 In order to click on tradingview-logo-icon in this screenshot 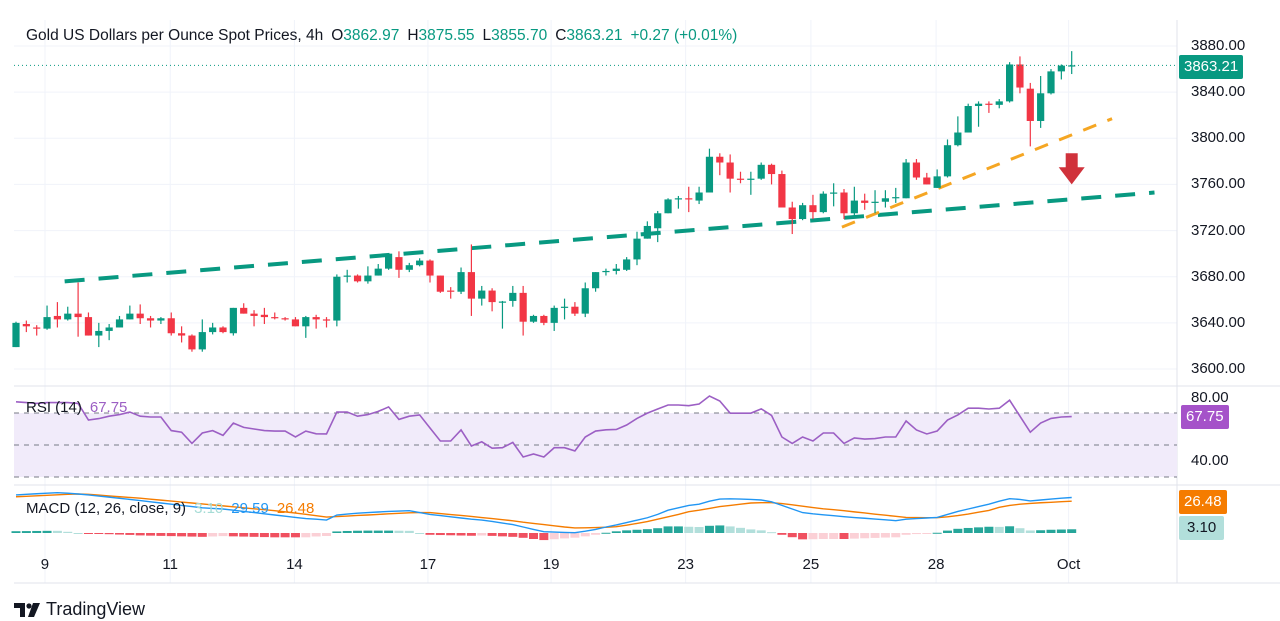, I will do `click(27, 609)`.